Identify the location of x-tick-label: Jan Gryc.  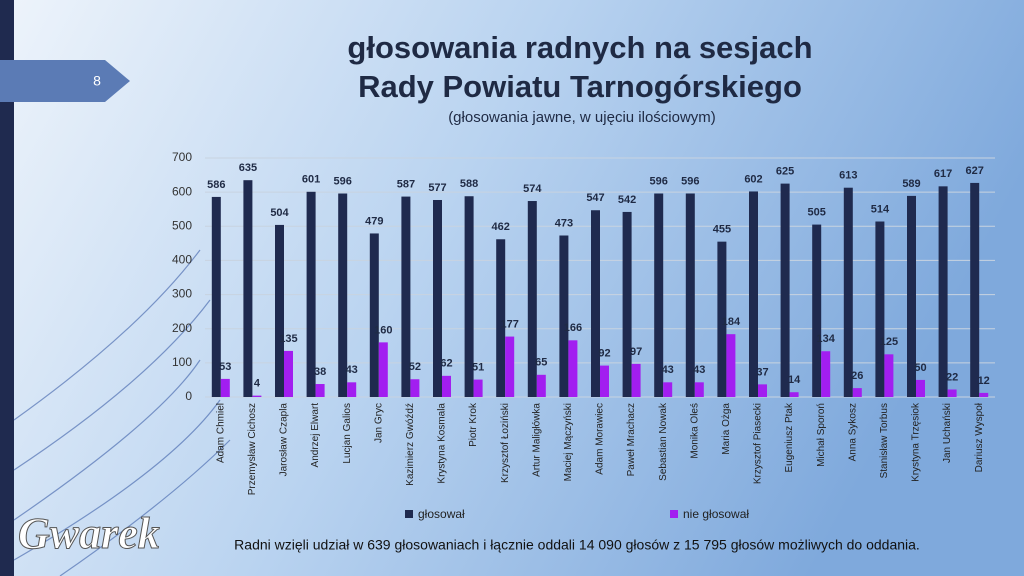
(378, 423).